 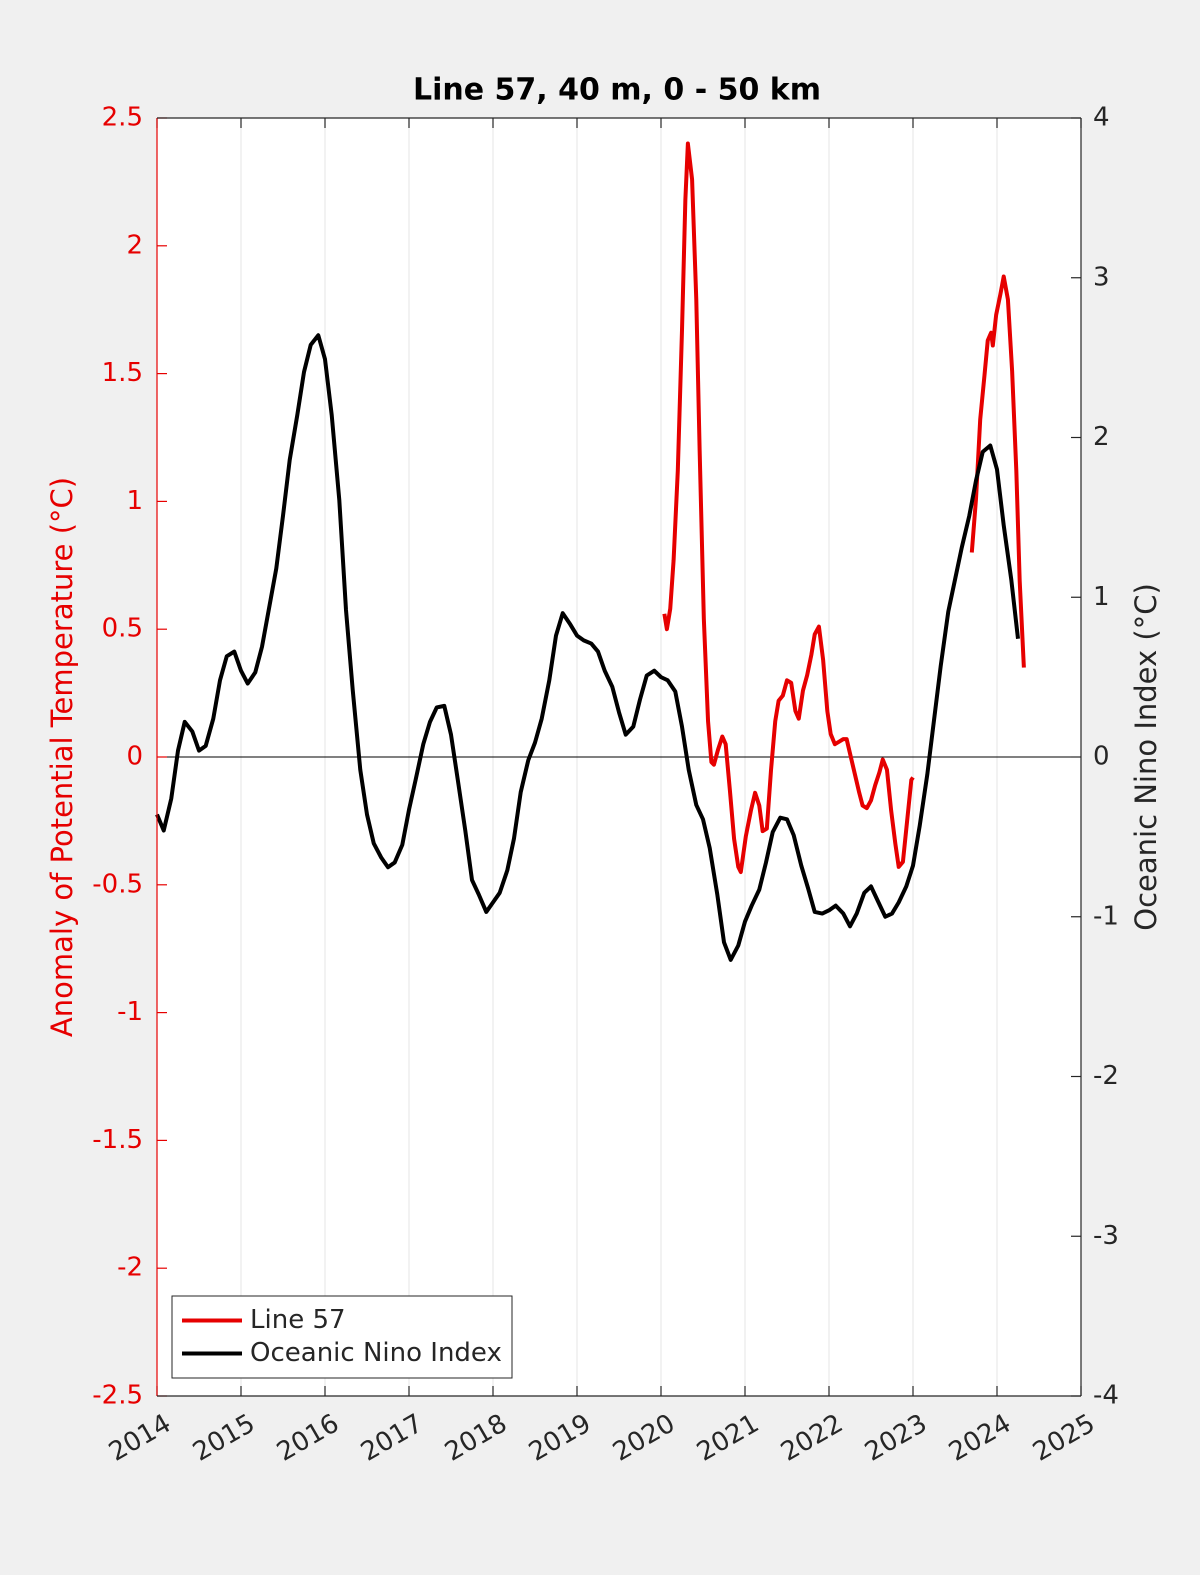 What do you see at coordinates (140, 1438) in the screenshot?
I see `x-tick-label: 2014` at bounding box center [140, 1438].